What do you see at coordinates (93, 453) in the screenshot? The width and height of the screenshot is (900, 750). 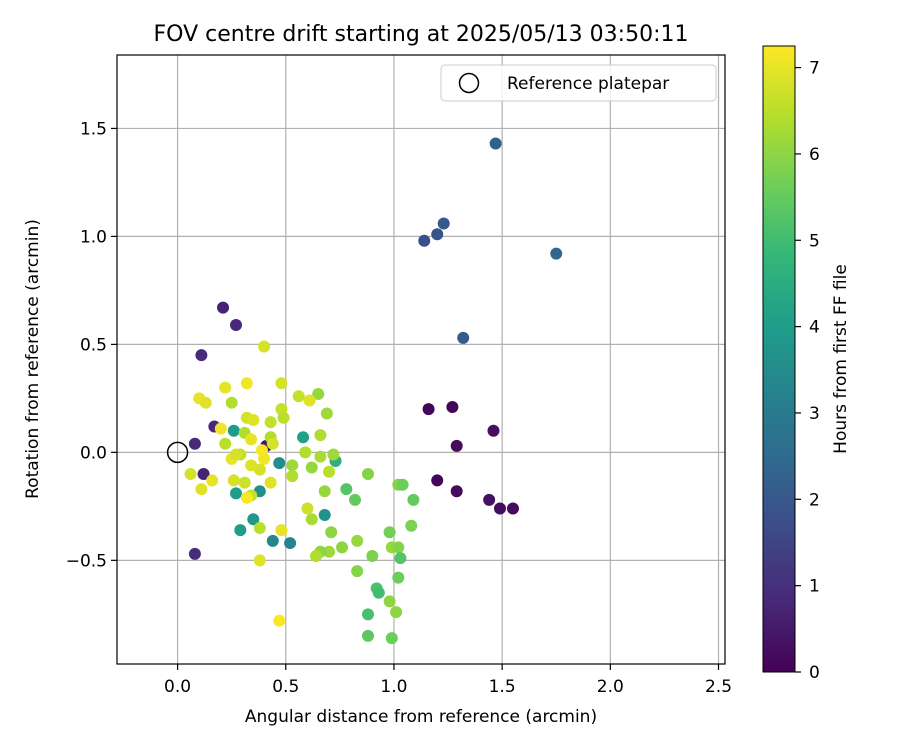 I see `y-tick-label: 0.0` at bounding box center [93, 453].